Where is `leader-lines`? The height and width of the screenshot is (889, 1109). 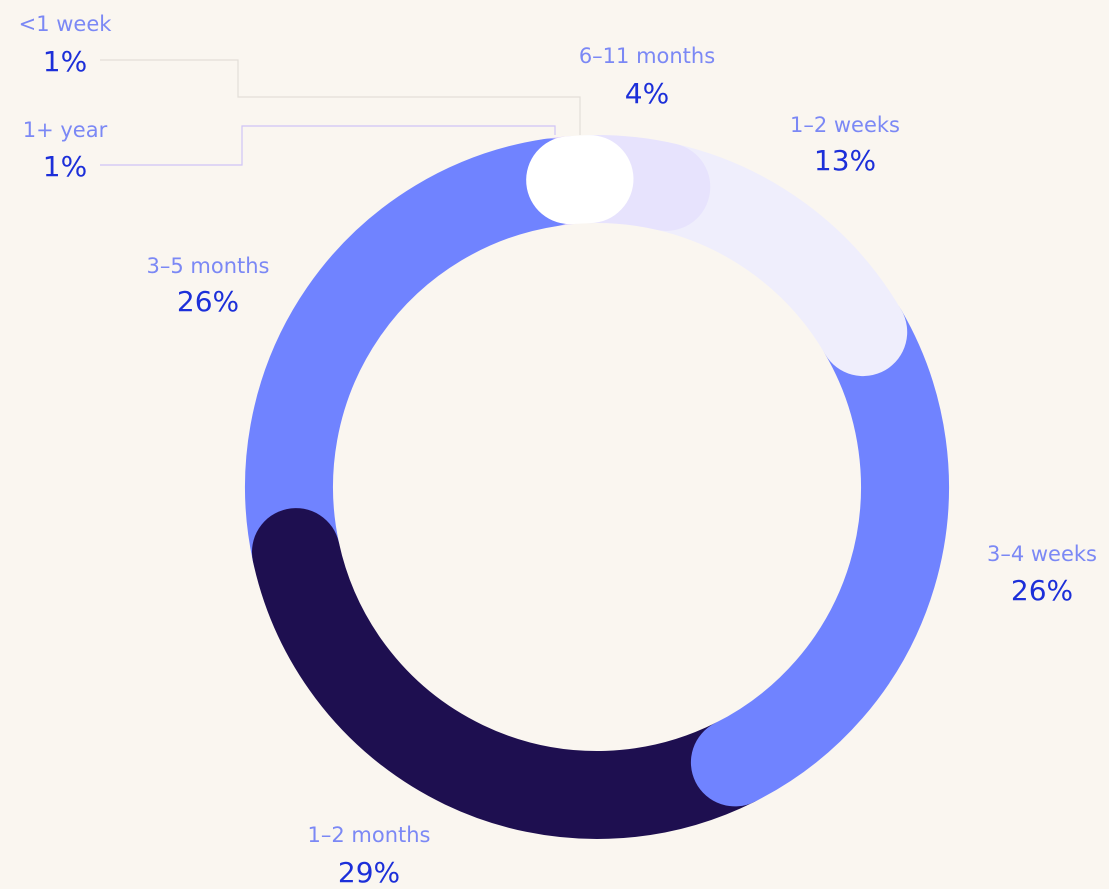
leader-lines is located at coordinates (340, 112).